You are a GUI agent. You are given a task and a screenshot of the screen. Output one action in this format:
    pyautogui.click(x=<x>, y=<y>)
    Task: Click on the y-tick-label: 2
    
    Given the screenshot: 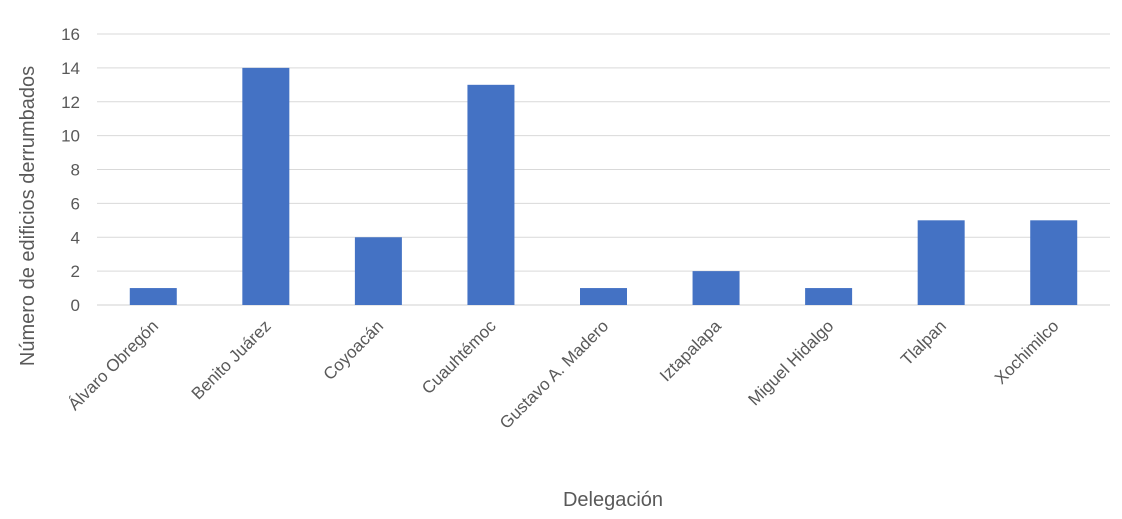 What is the action you would take?
    pyautogui.click(x=75, y=271)
    